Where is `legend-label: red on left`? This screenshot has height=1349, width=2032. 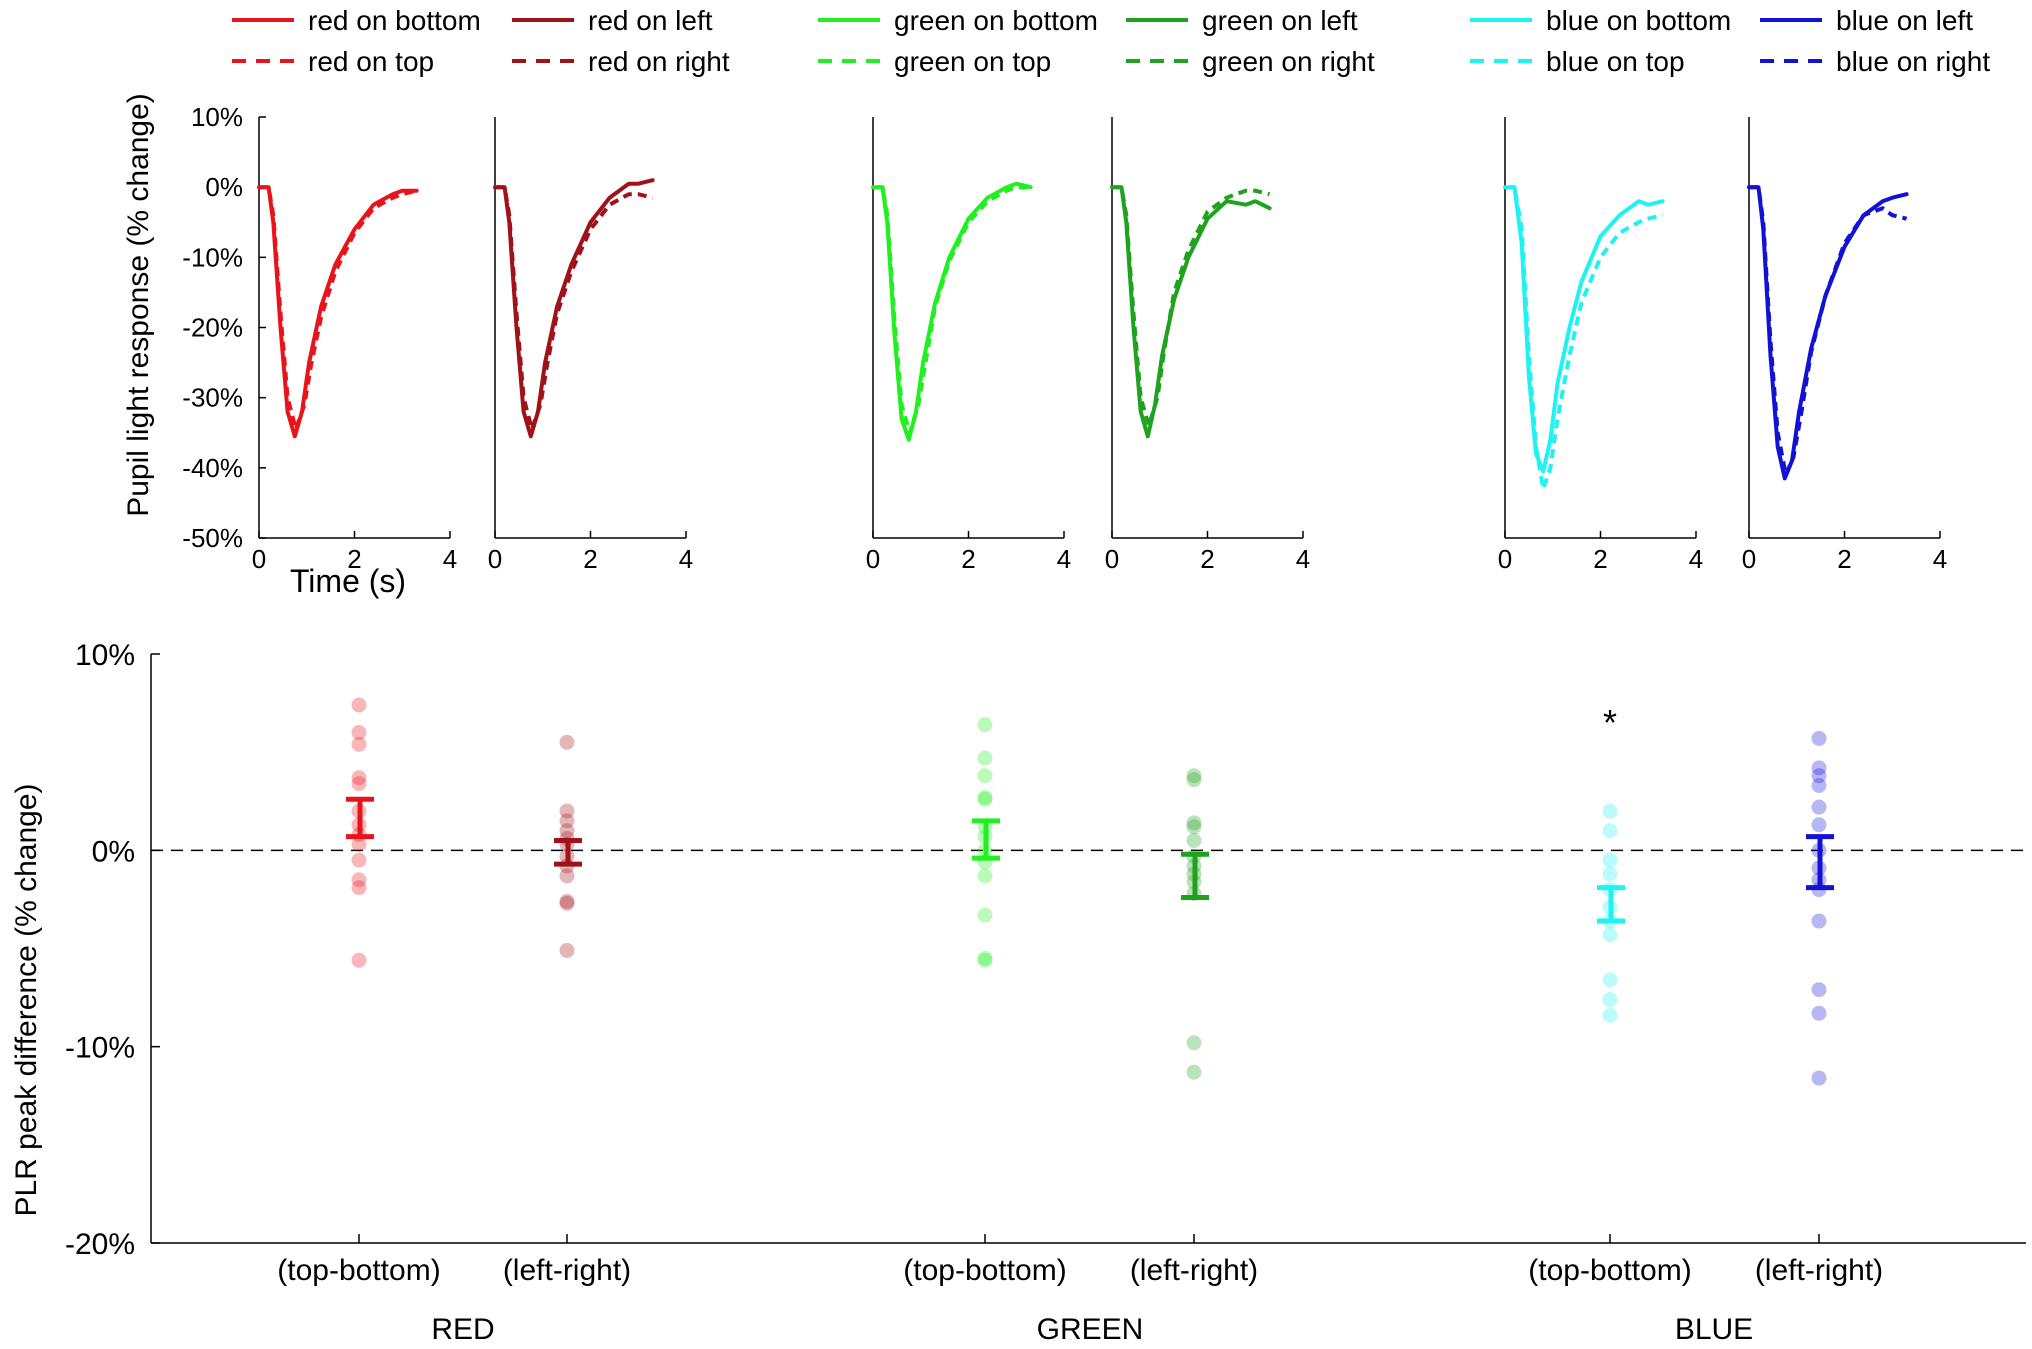
legend-label: red on left is located at coordinates (650, 20).